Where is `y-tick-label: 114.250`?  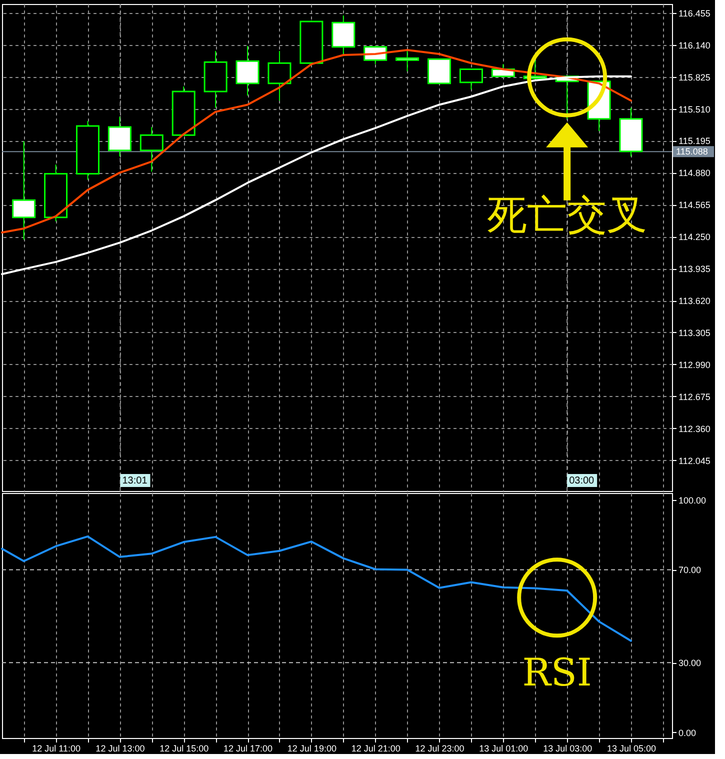 y-tick-label: 114.250 is located at coordinates (694, 237).